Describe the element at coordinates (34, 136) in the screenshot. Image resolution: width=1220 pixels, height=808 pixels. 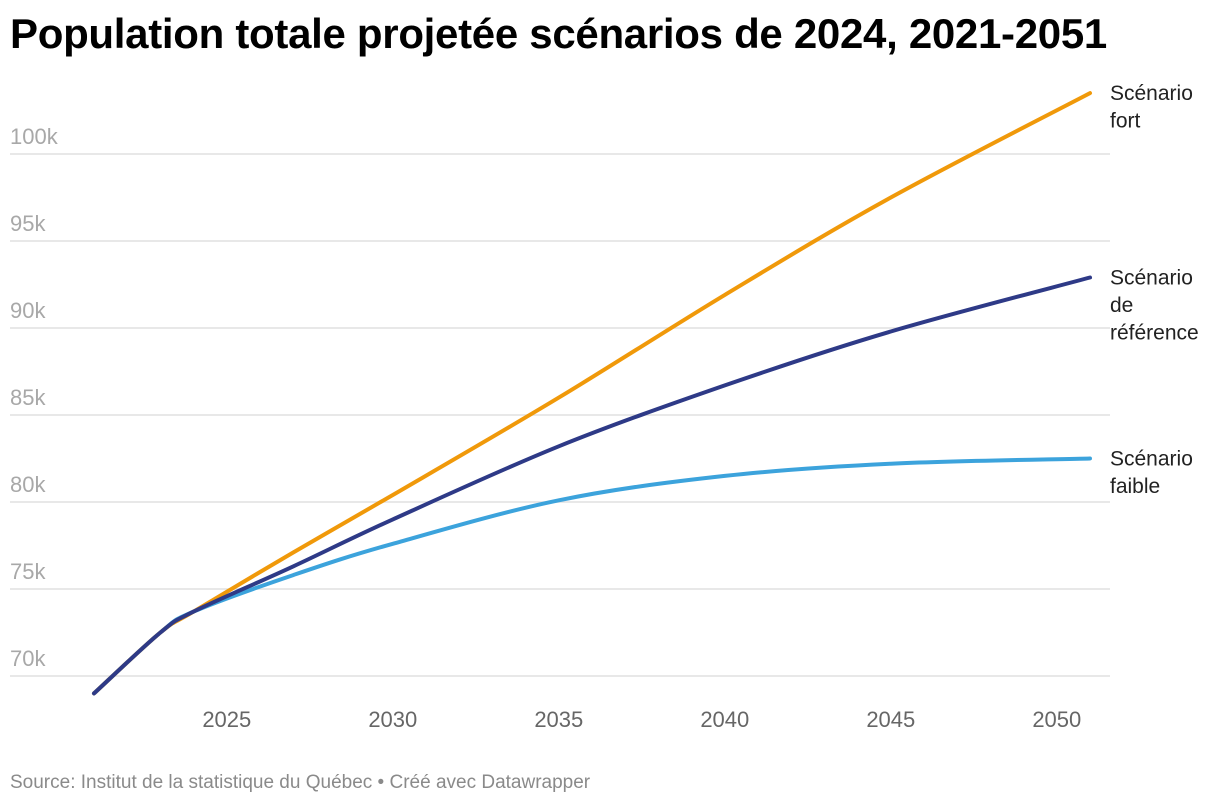
I see `y-tick-label: 100k` at that location.